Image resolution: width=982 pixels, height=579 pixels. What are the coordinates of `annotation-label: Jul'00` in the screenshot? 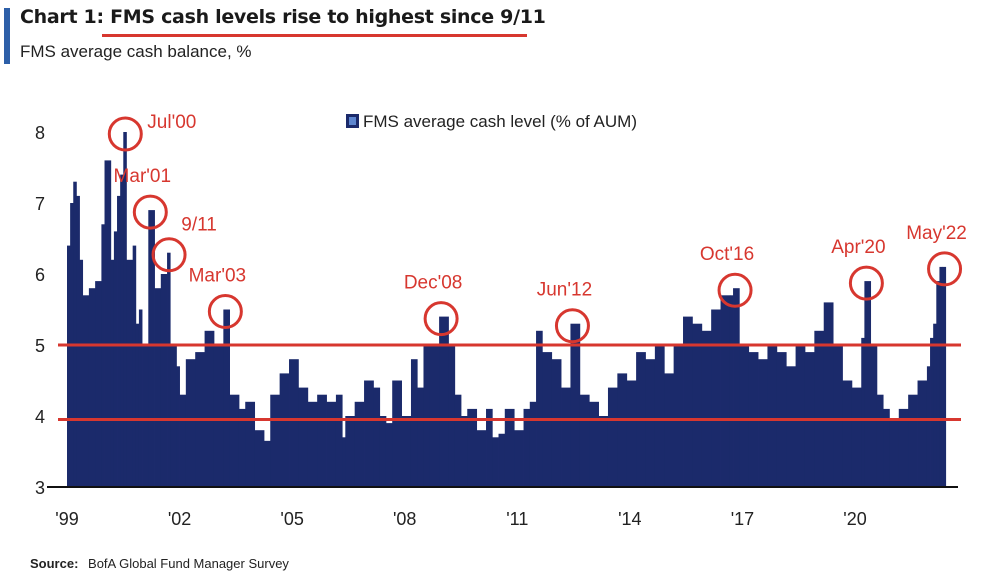 It's located at (171, 122).